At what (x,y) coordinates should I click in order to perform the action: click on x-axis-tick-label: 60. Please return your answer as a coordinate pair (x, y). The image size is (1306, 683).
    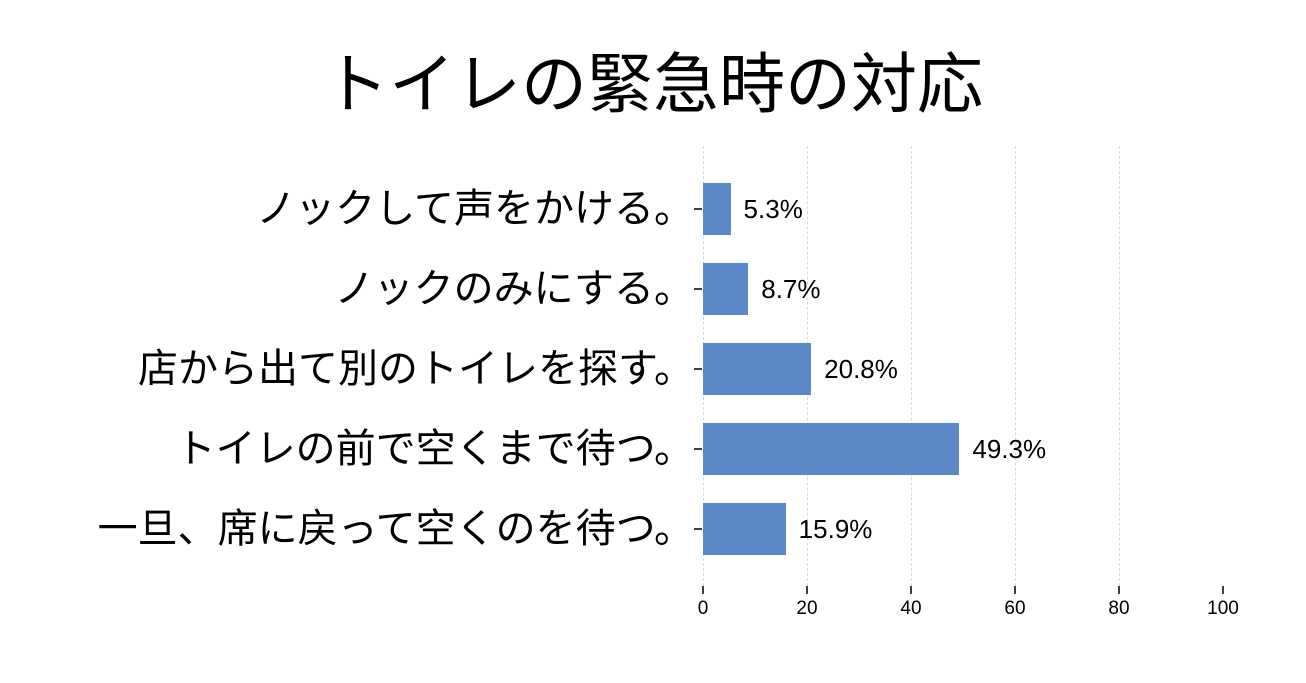
    Looking at the image, I should click on (1015, 608).